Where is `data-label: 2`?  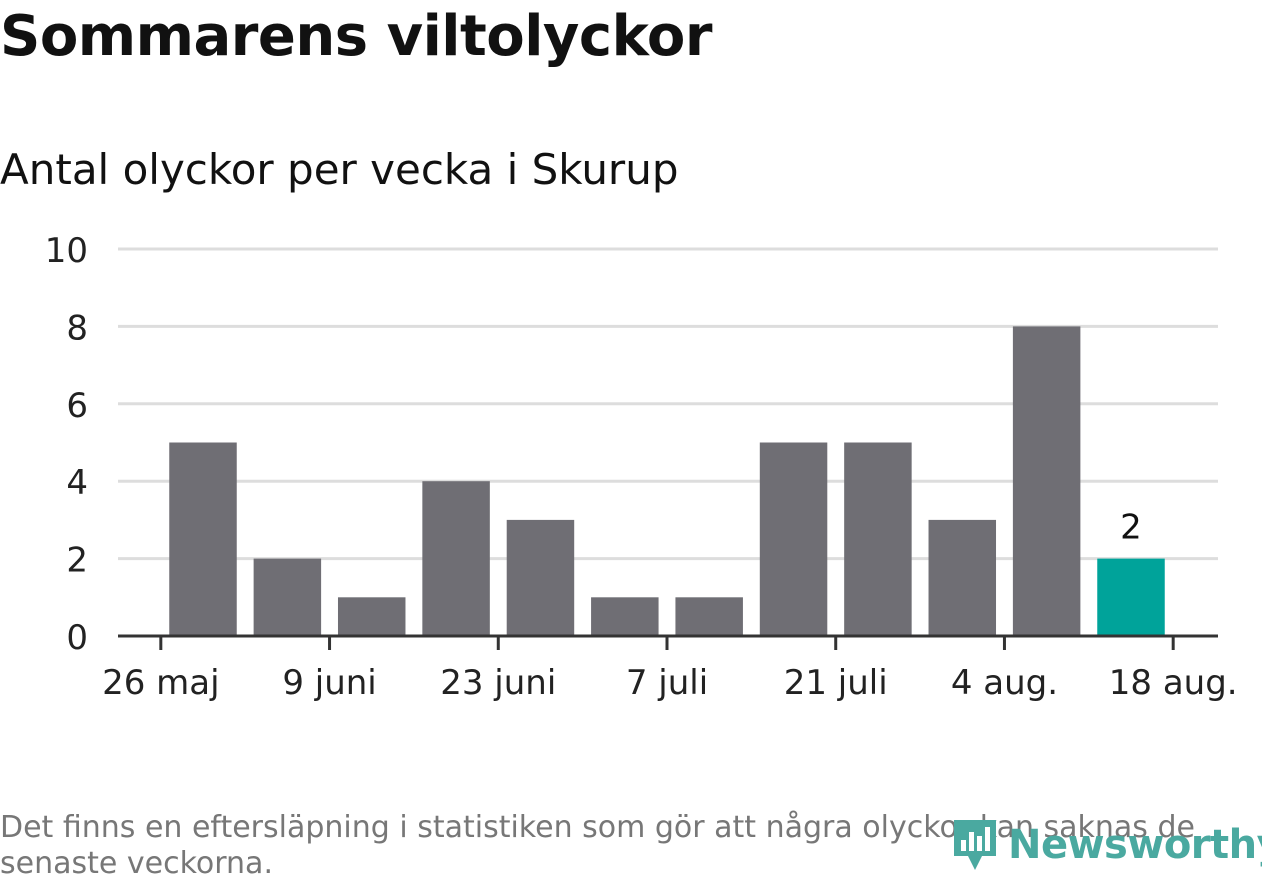
data-label: 2 is located at coordinates (1131, 528).